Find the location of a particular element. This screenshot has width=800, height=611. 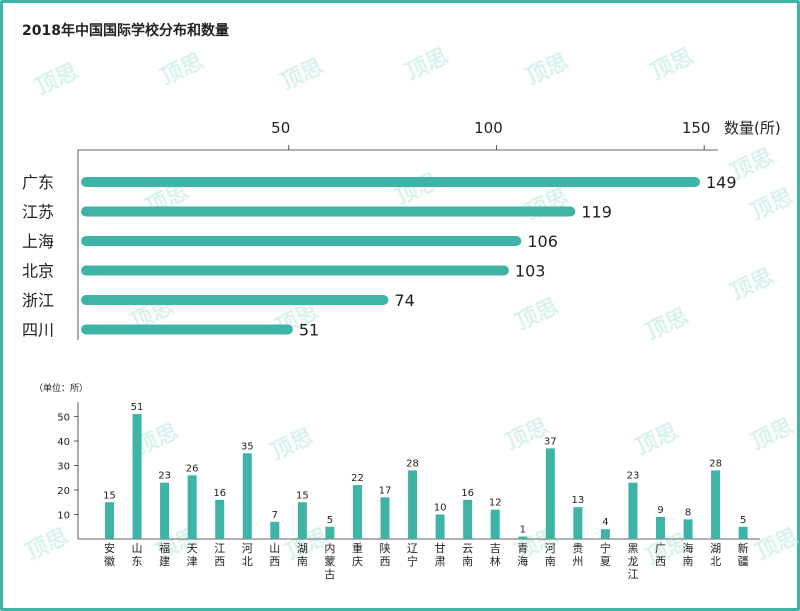

v-category-label: 黑龙江 is located at coordinates (632, 561).